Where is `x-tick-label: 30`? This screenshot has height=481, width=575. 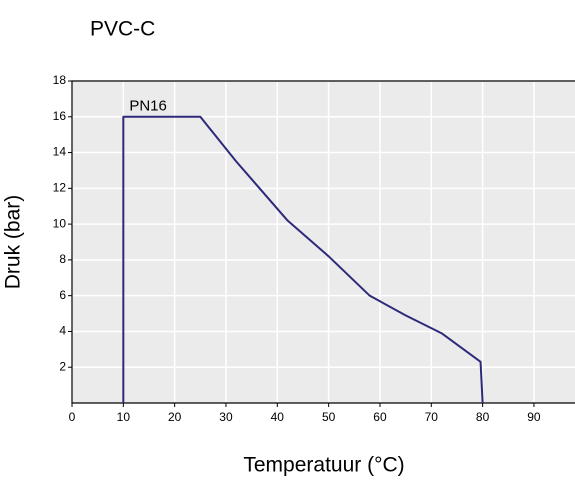 x-tick-label: 30 is located at coordinates (226, 417).